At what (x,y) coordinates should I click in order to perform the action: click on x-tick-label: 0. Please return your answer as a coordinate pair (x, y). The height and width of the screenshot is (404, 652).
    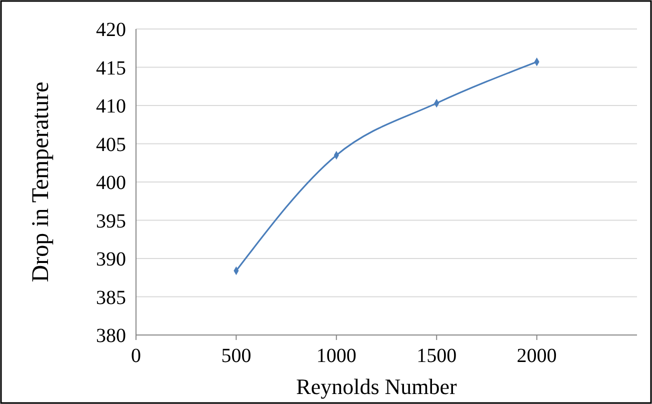
    Looking at the image, I should click on (136, 356).